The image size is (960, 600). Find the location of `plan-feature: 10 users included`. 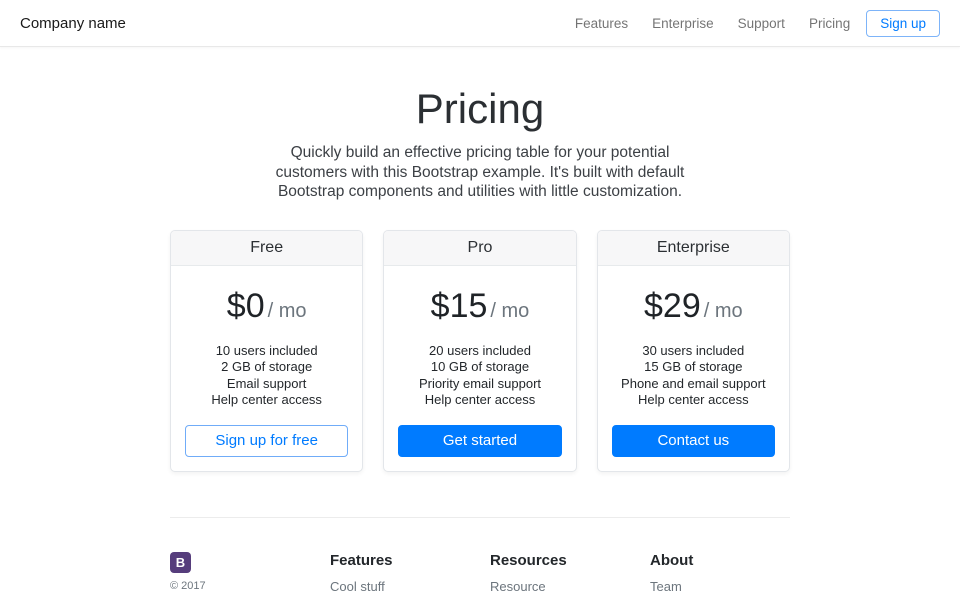

plan-feature: 10 users included is located at coordinates (266, 350).